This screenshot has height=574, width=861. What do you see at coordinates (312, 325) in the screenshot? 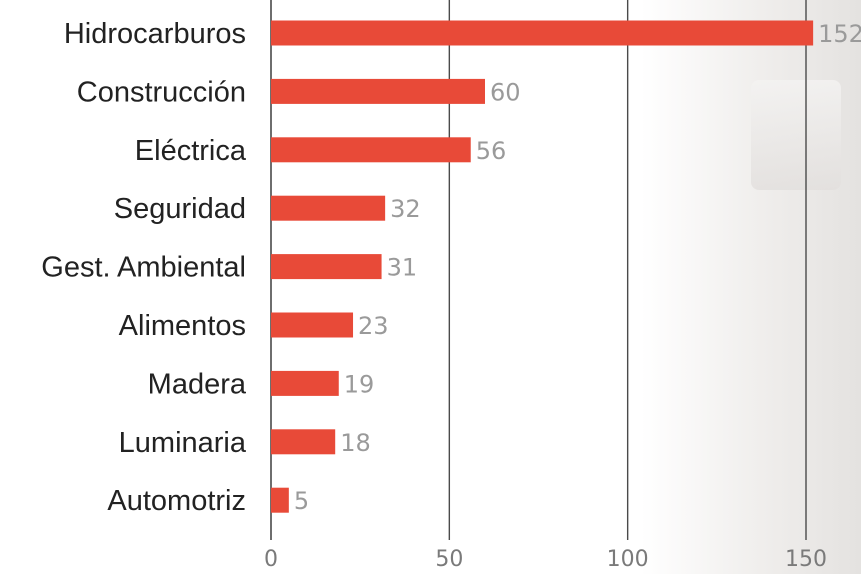
I see `bar-alimentos` at bounding box center [312, 325].